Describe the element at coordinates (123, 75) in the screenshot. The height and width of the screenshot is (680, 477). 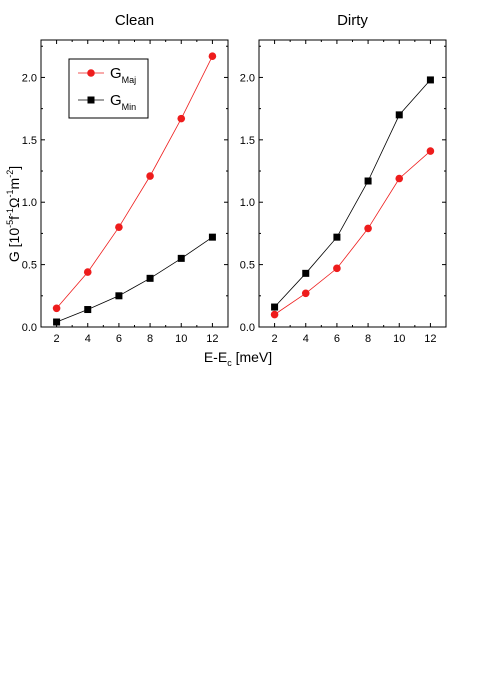
I see `legend-label-maj: GMaj` at that location.